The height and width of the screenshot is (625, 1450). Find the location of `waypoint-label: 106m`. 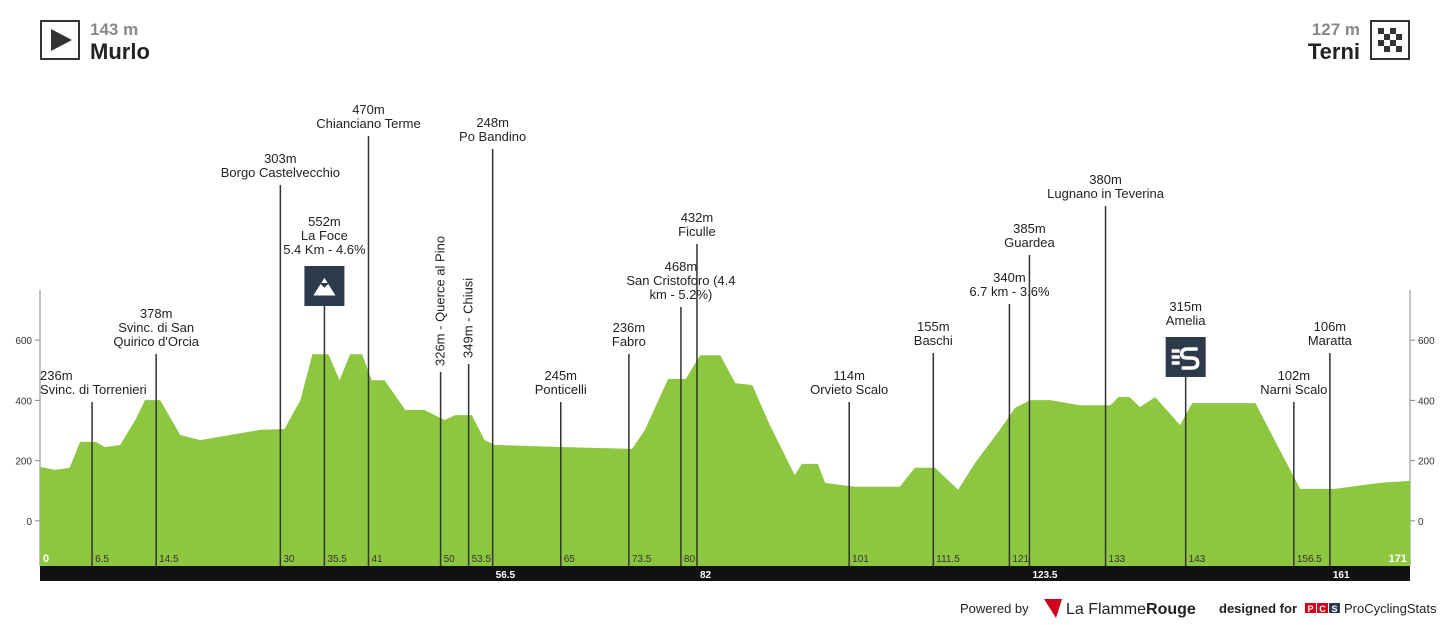

waypoint-label: 106m is located at coordinates (1330, 326).